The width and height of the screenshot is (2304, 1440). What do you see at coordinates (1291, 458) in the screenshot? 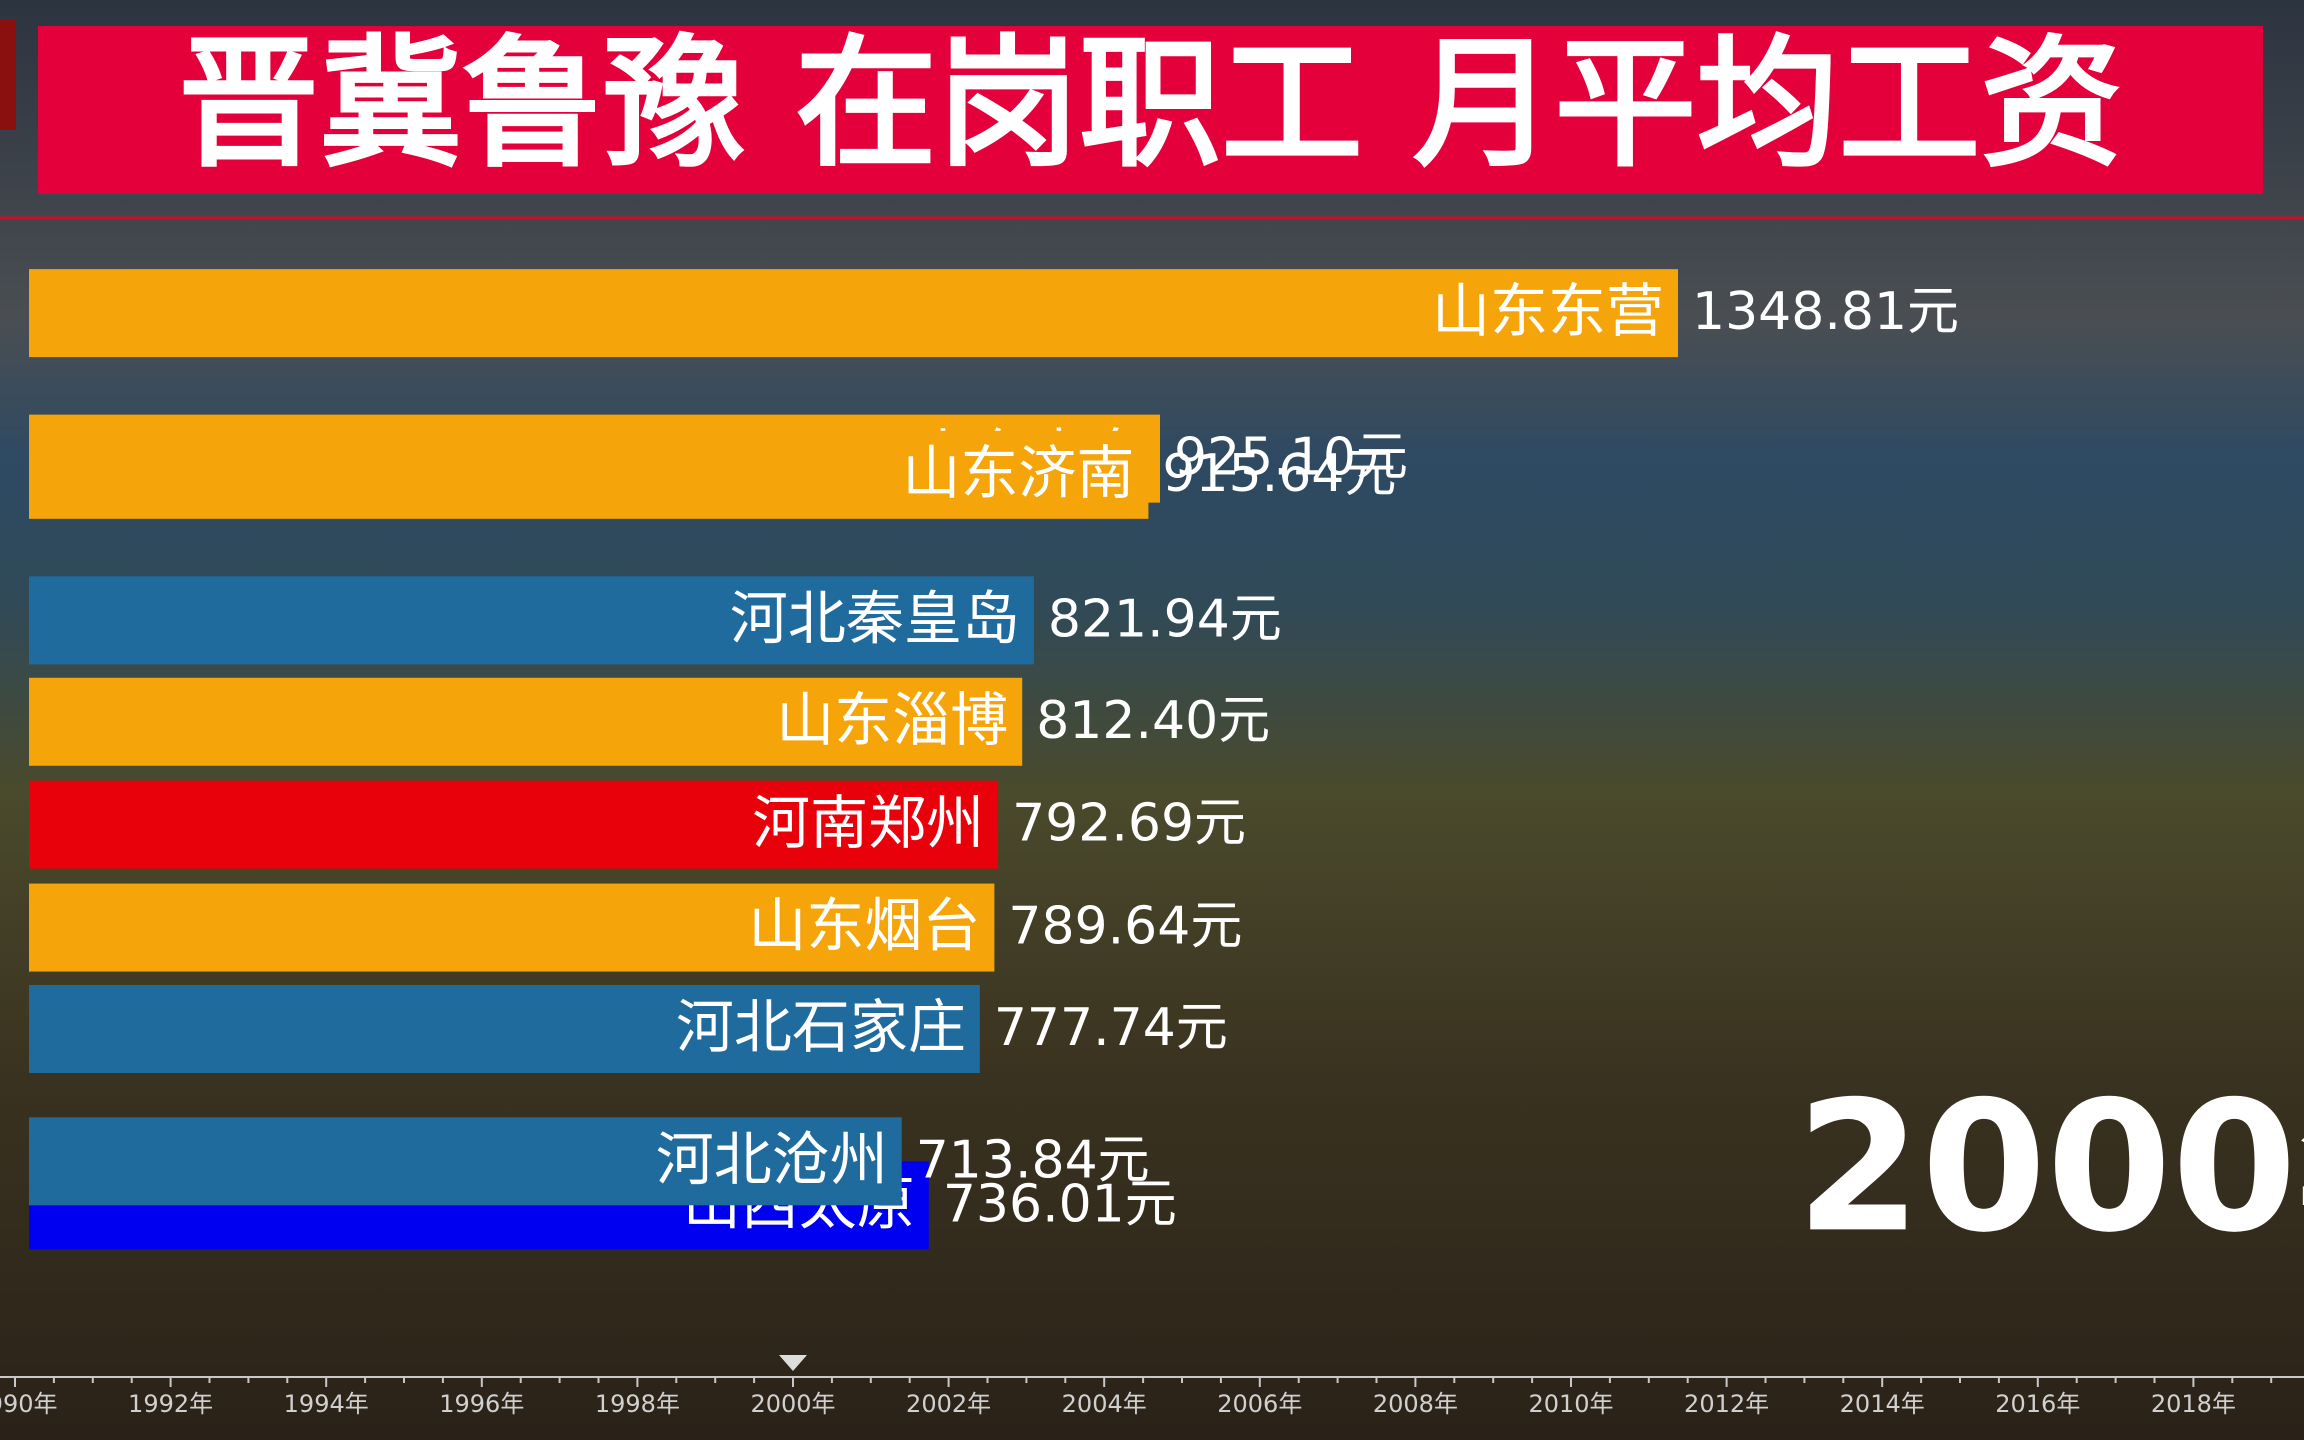
I see `value-label: 925.10元` at bounding box center [1291, 458].